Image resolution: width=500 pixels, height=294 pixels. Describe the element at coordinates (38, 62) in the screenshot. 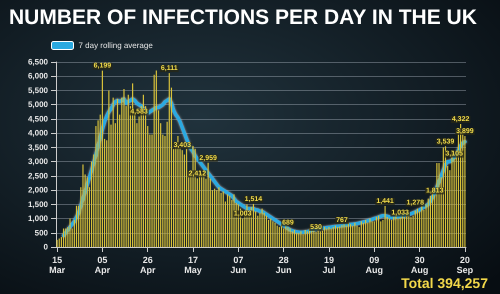

I see `y-tick-label: 6,500` at that location.